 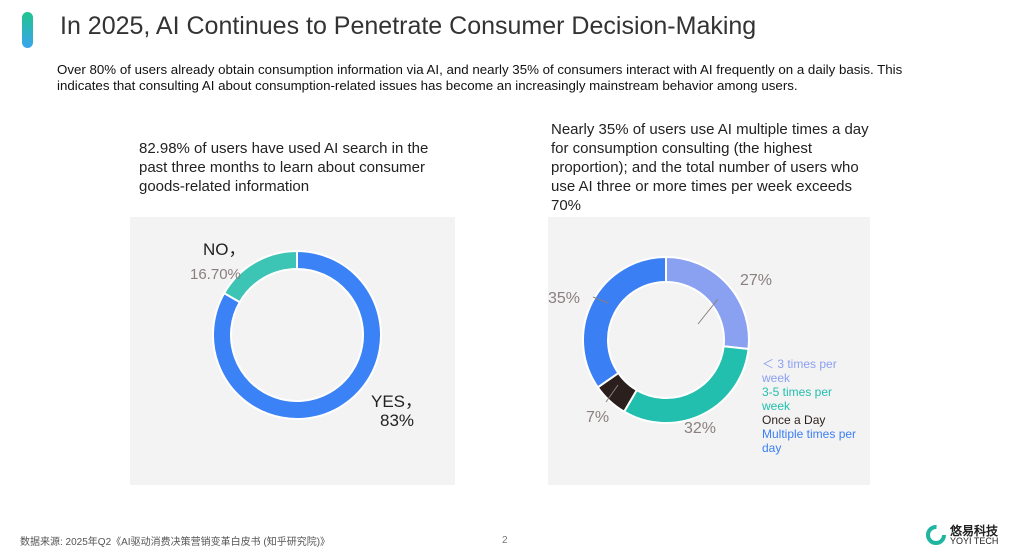 I want to click on left-donut-chart, so click(x=297, y=334).